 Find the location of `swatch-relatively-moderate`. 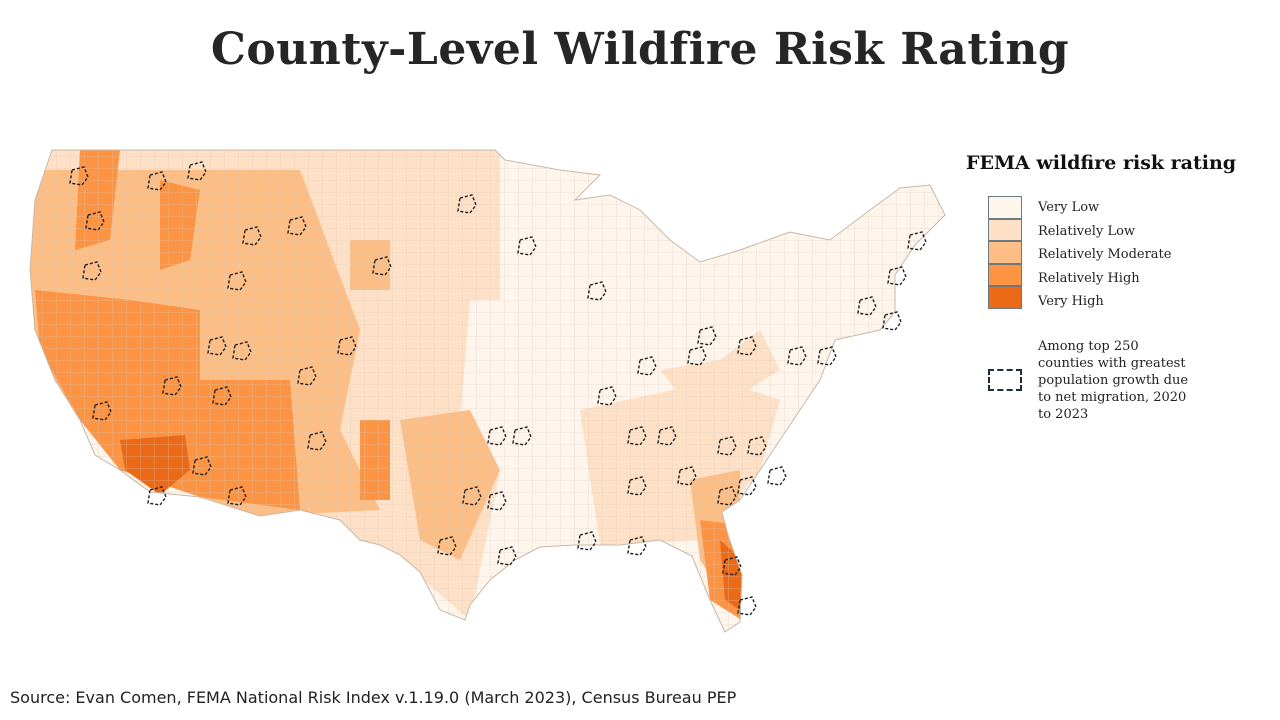

swatch-relatively-moderate is located at coordinates (1005, 252).